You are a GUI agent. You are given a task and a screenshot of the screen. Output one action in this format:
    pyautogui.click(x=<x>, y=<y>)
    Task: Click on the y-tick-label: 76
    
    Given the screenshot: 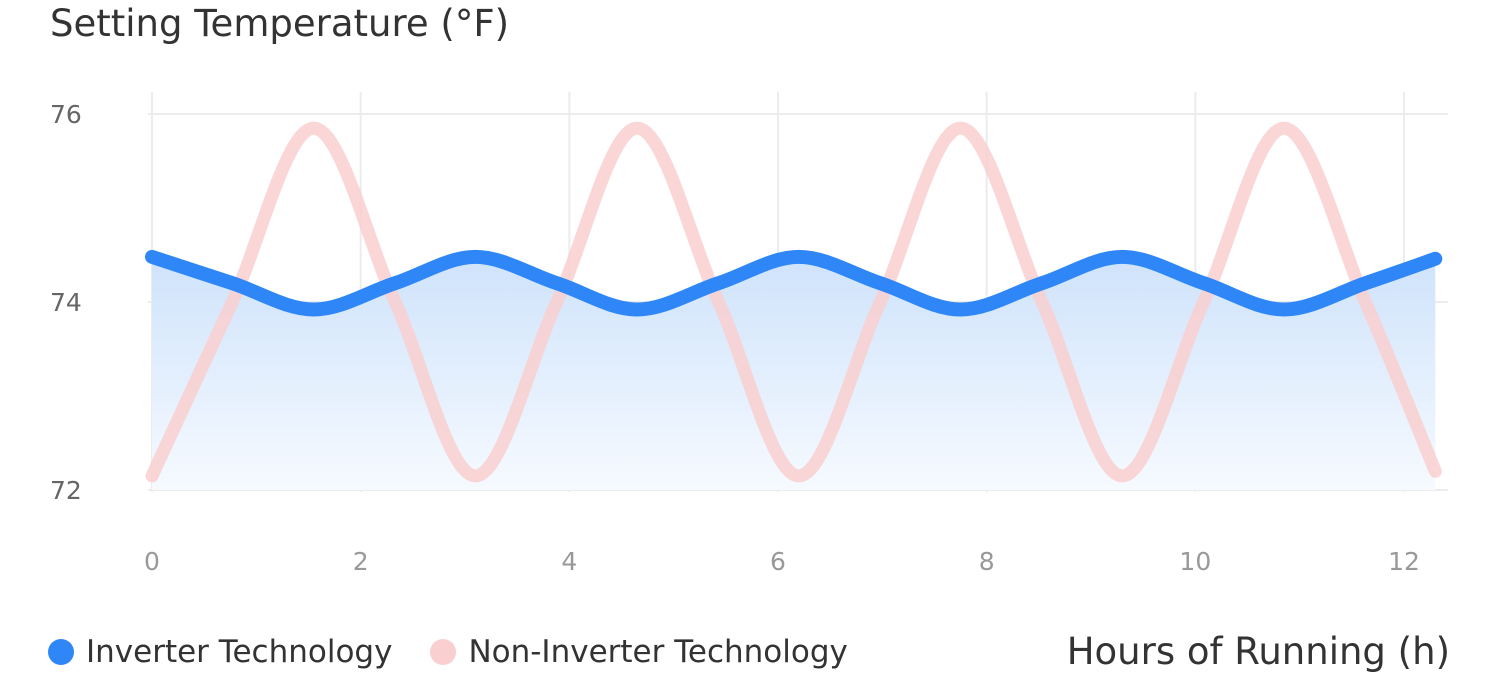 What is the action you would take?
    pyautogui.click(x=66, y=114)
    